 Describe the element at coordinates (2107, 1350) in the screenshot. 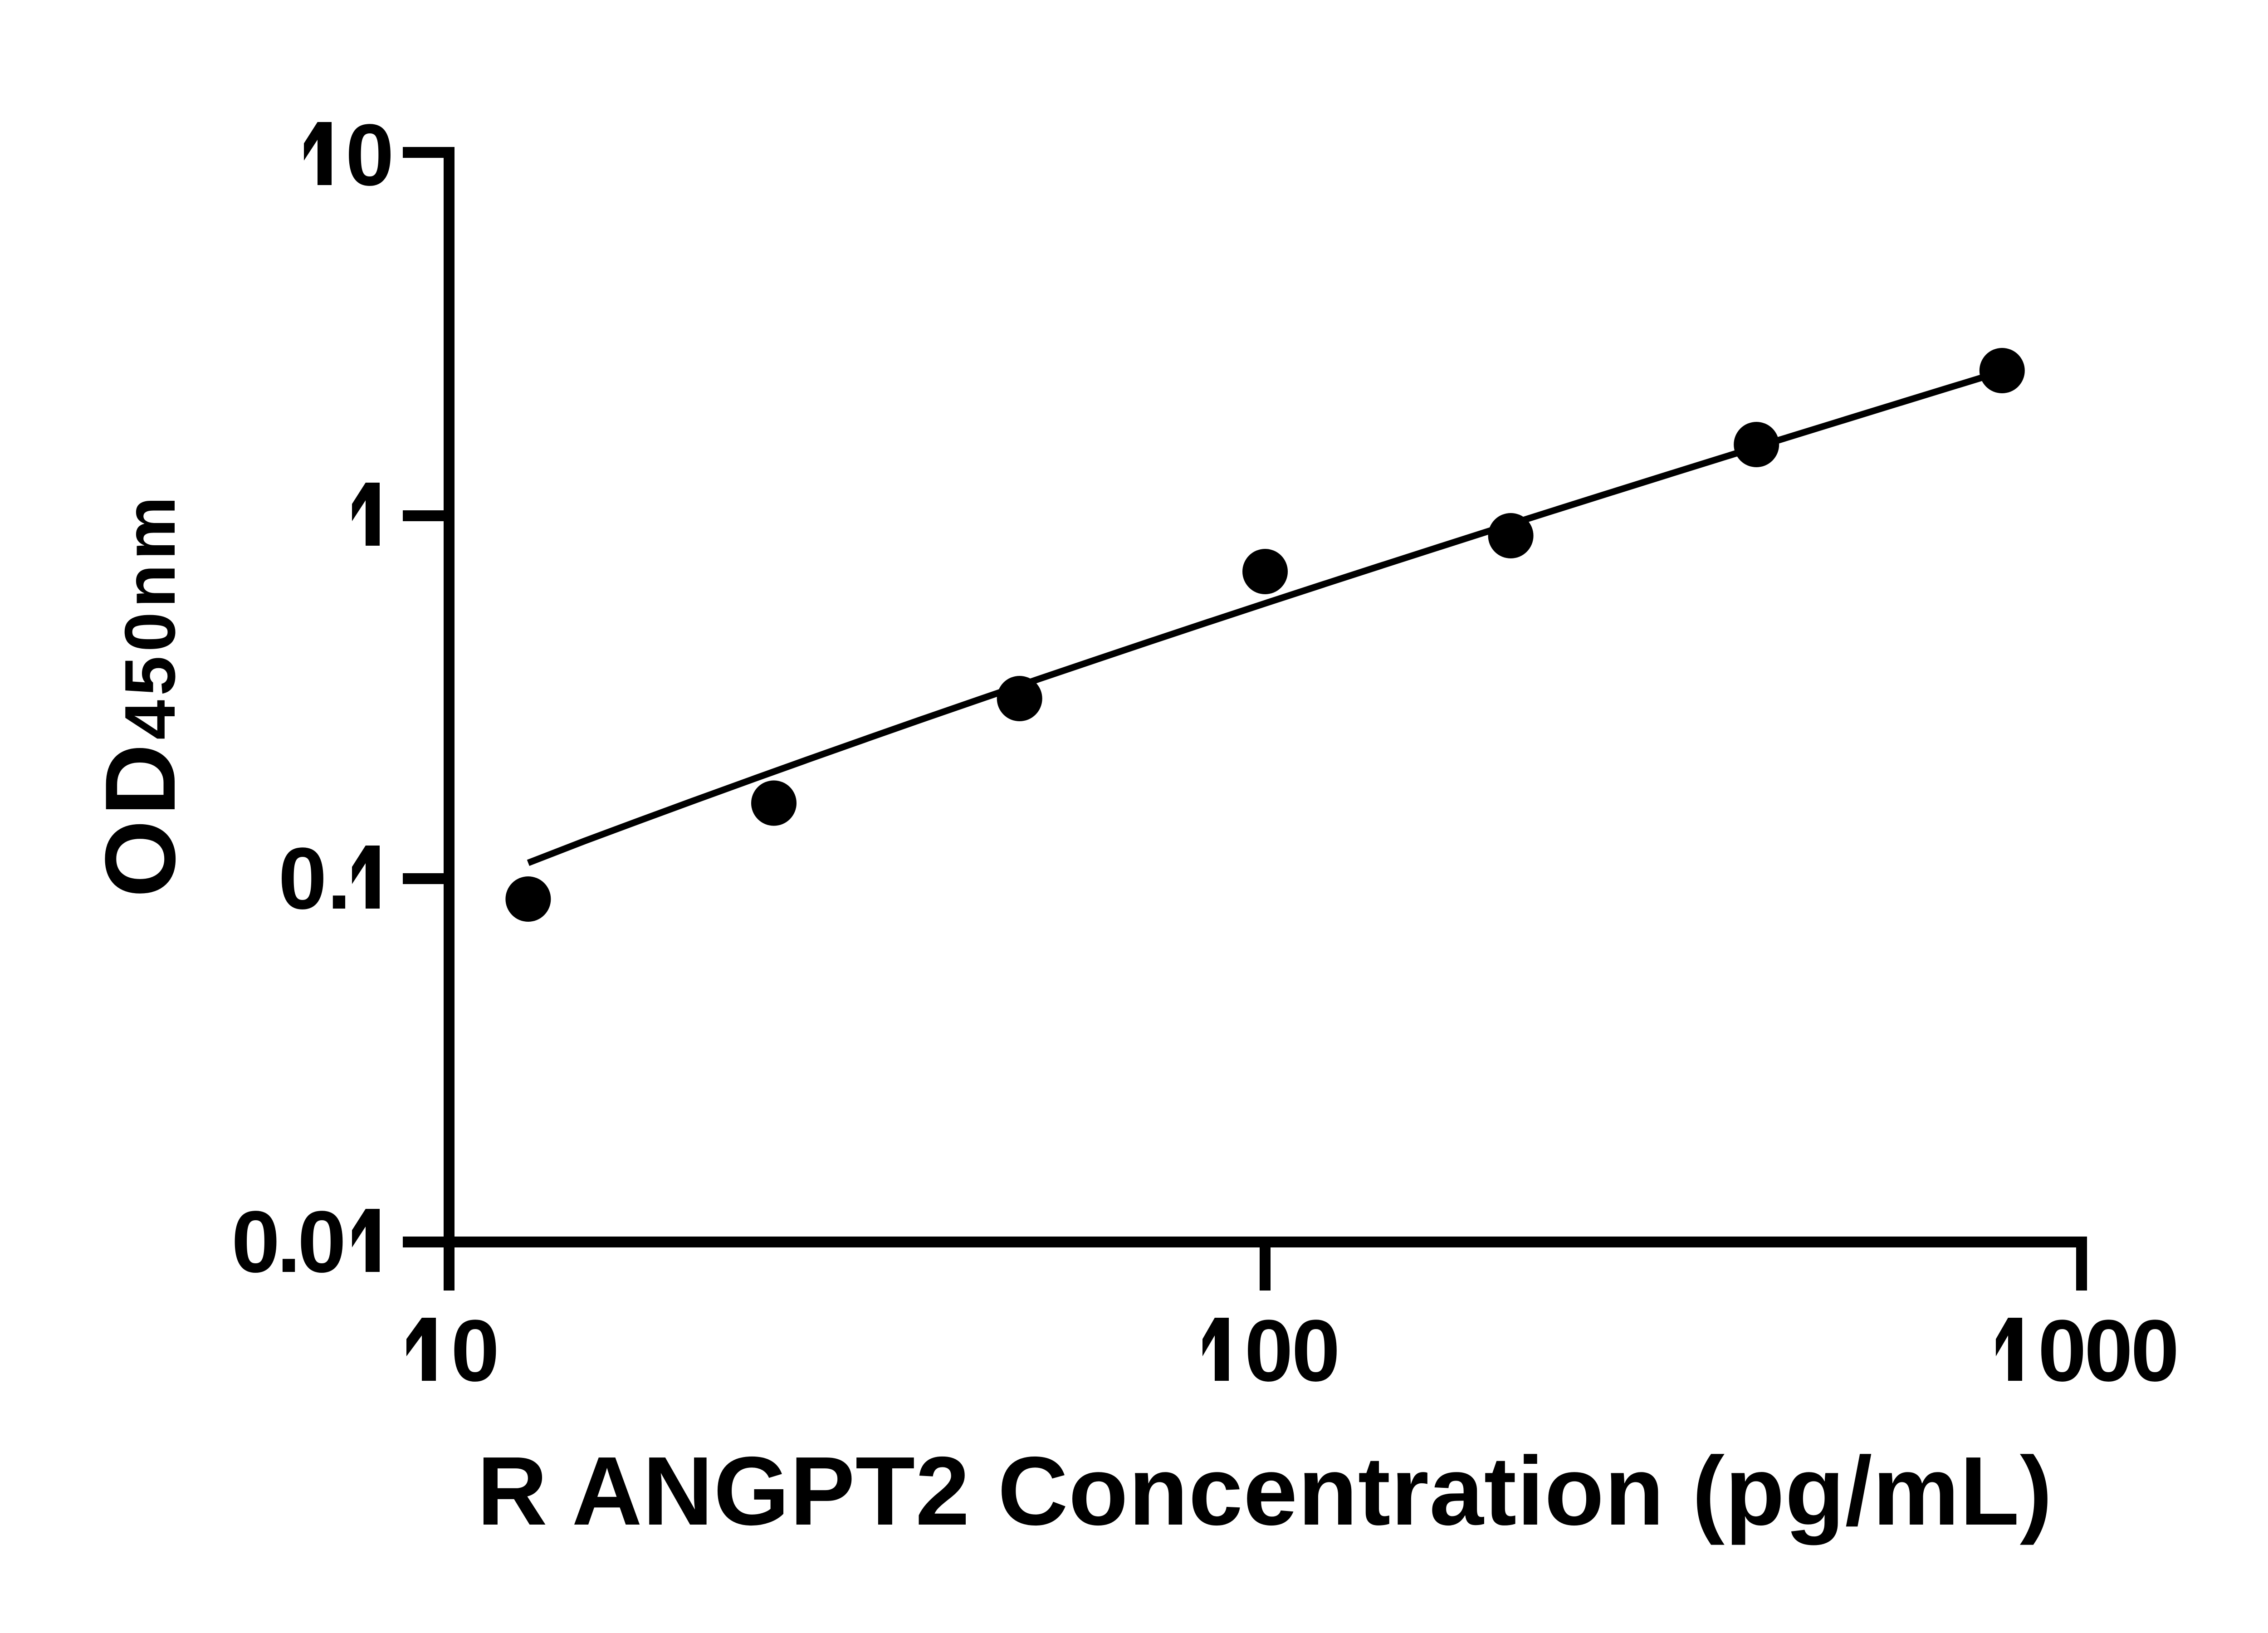

I see `svg-text: 000` at that location.